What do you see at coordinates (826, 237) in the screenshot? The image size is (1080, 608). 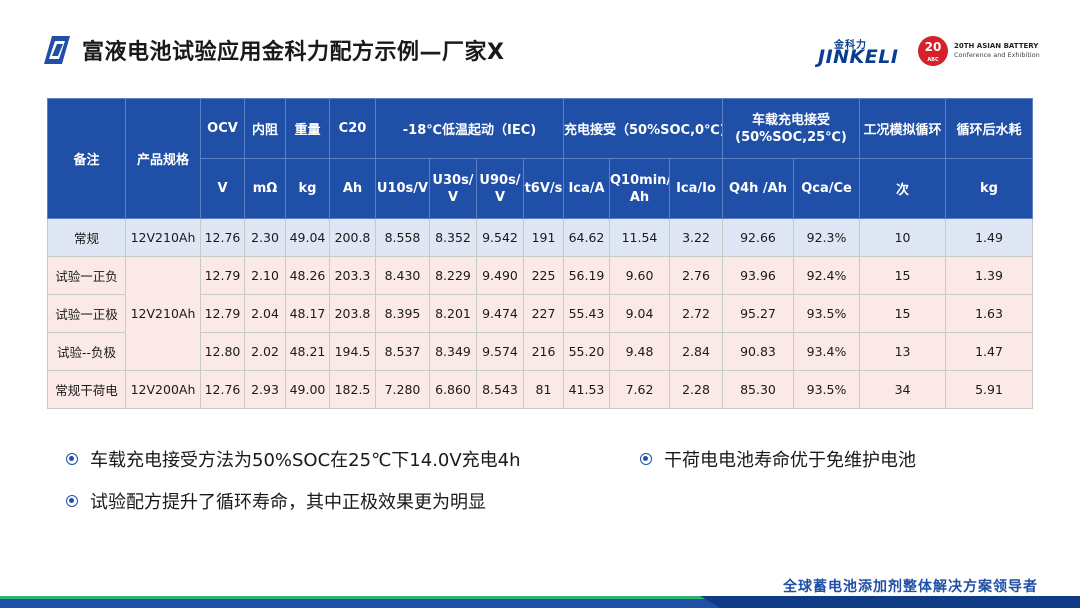 I see `cell-value: 92.3%` at bounding box center [826, 237].